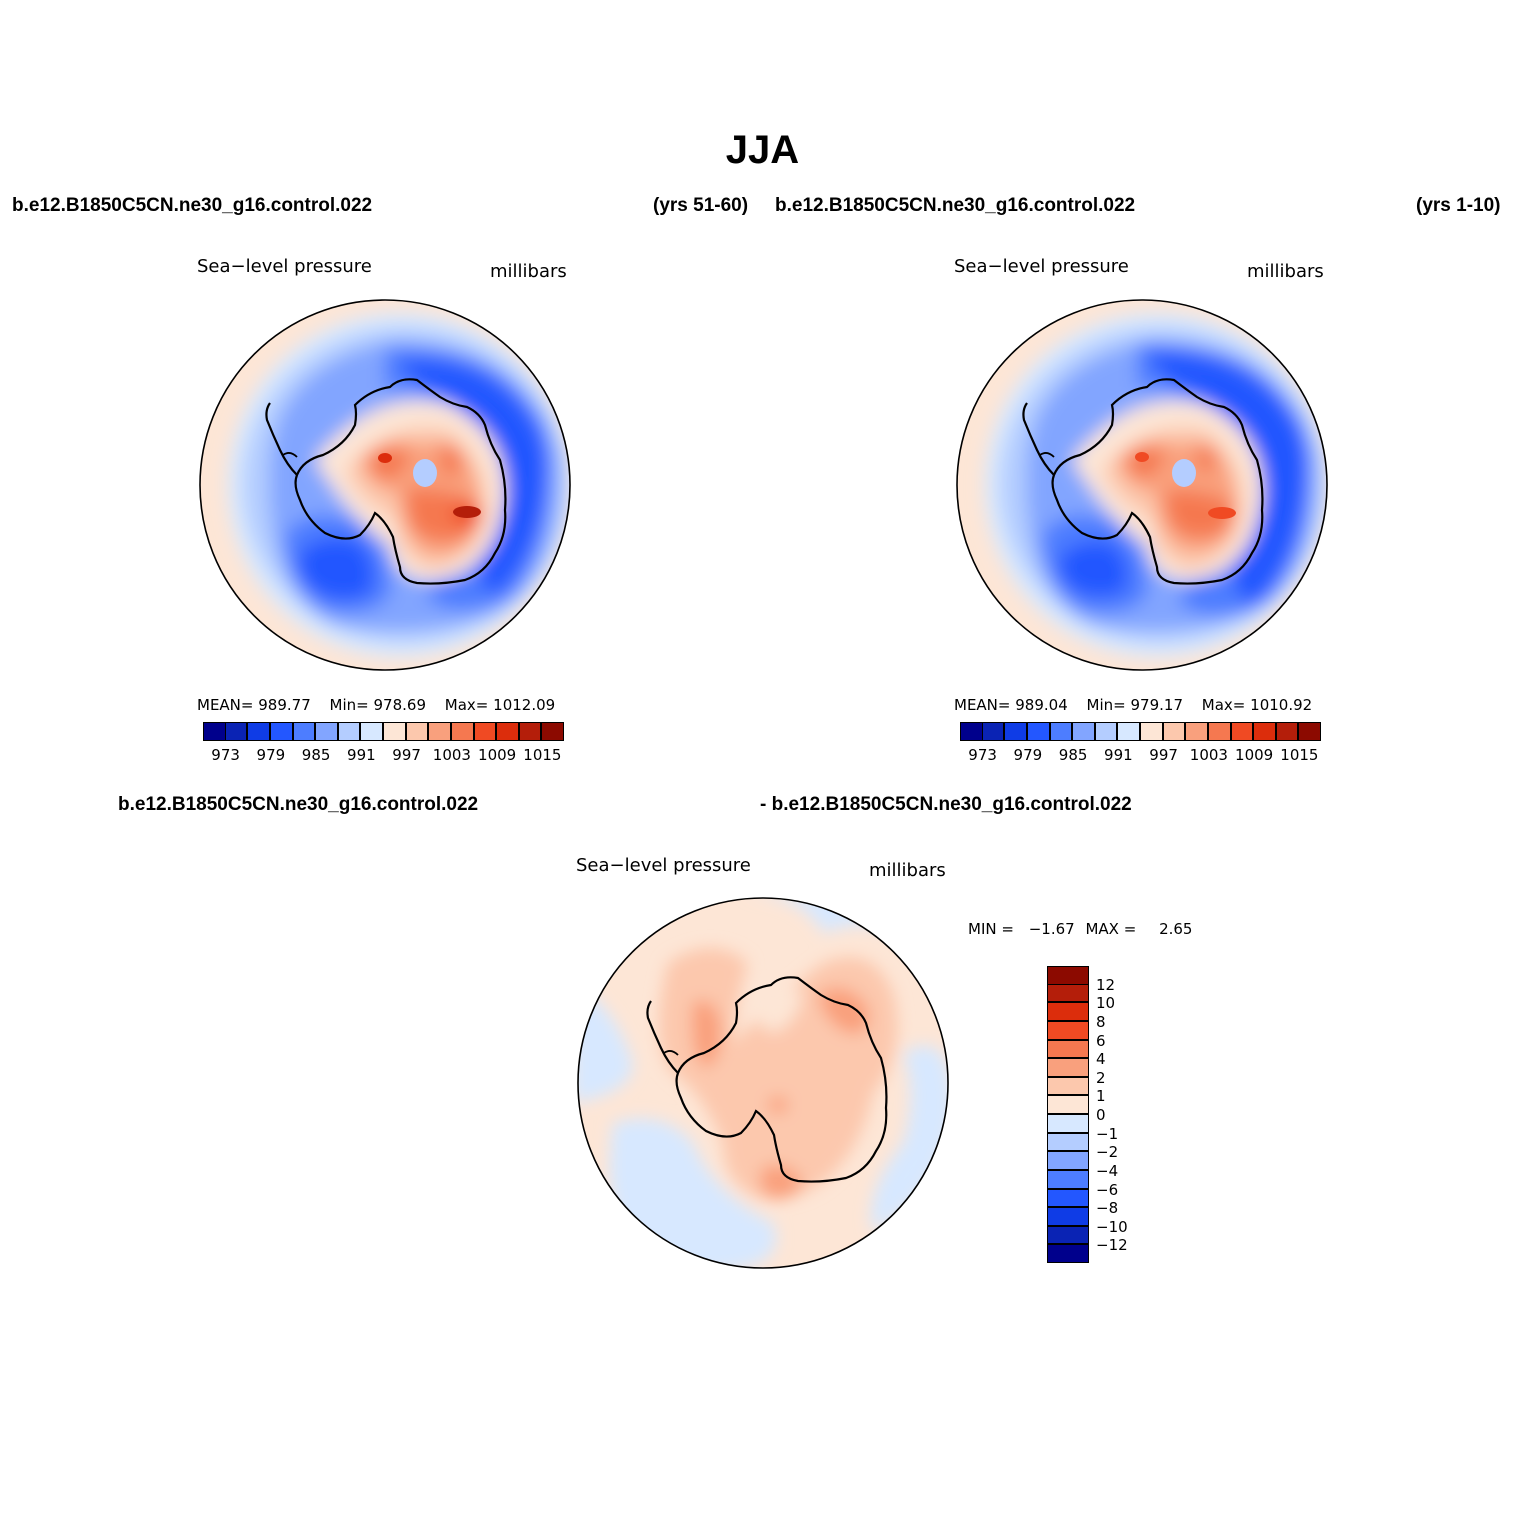 This screenshot has height=1525, width=1525. What do you see at coordinates (946, 804) in the screenshot?
I see `diff-case-right-label: - b.e12.B1850C5CN.ne30_g16.control.022` at bounding box center [946, 804].